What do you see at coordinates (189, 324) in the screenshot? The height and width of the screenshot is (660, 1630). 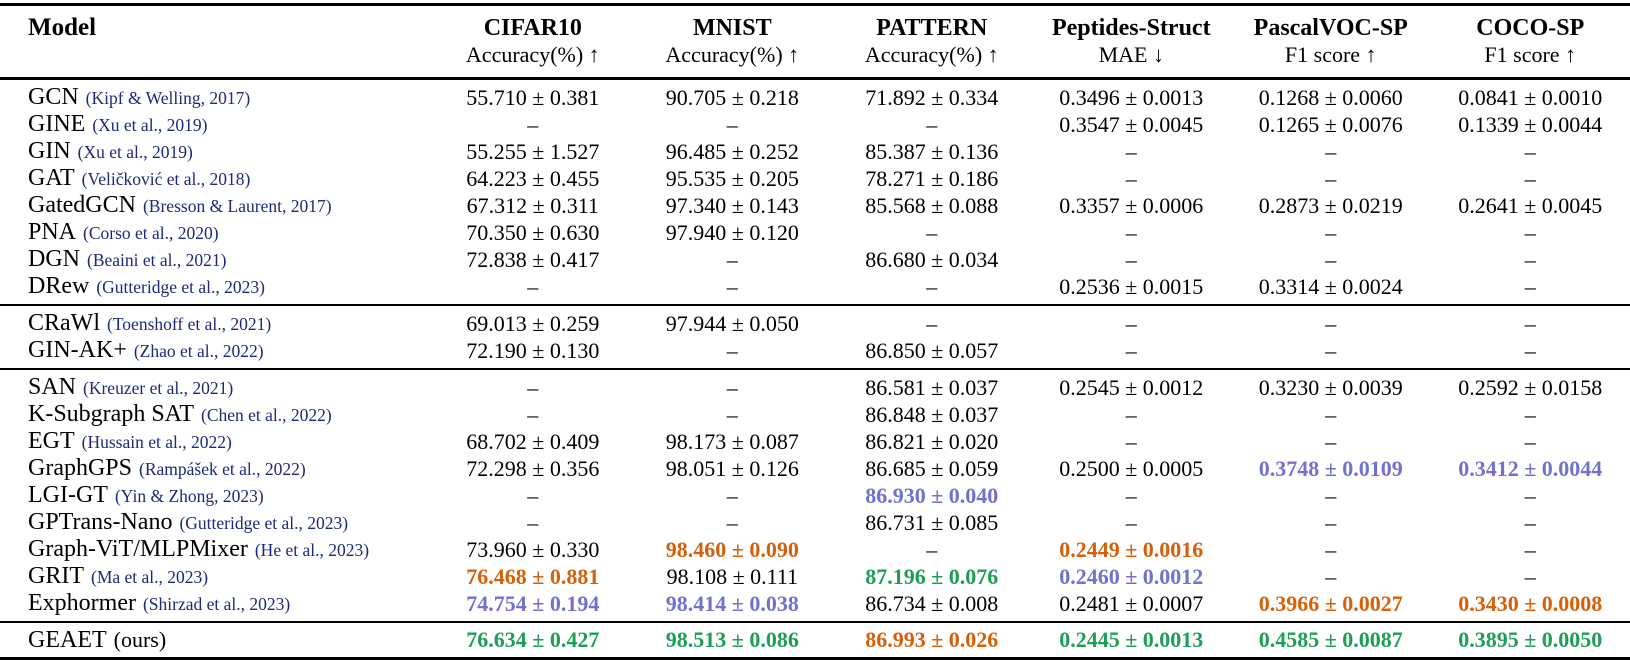 I see `citation-link: (Toenshoff et al., 2021)` at bounding box center [189, 324].